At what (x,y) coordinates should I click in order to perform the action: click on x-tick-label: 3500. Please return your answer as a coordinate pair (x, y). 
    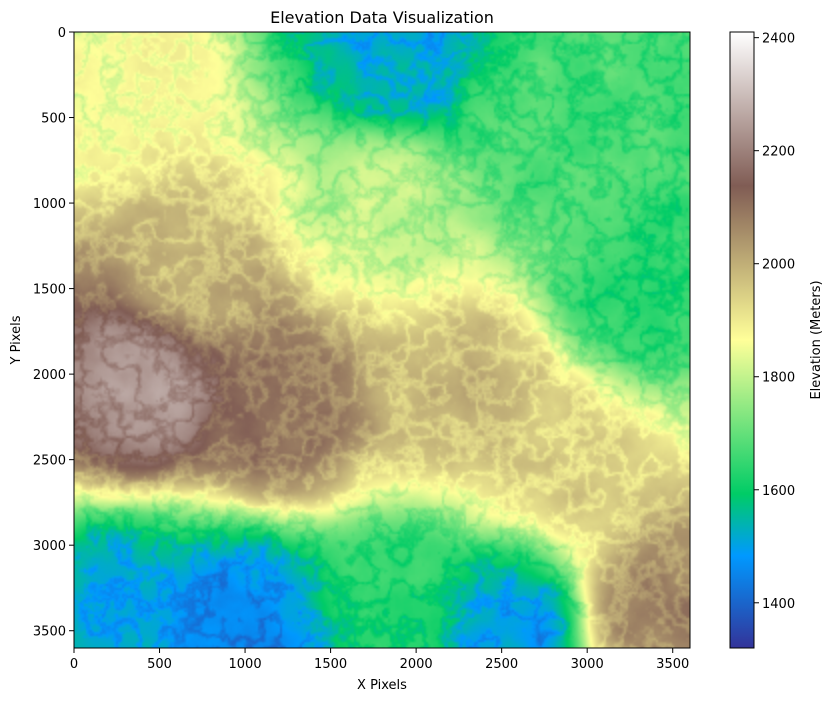
    Looking at the image, I should click on (672, 664).